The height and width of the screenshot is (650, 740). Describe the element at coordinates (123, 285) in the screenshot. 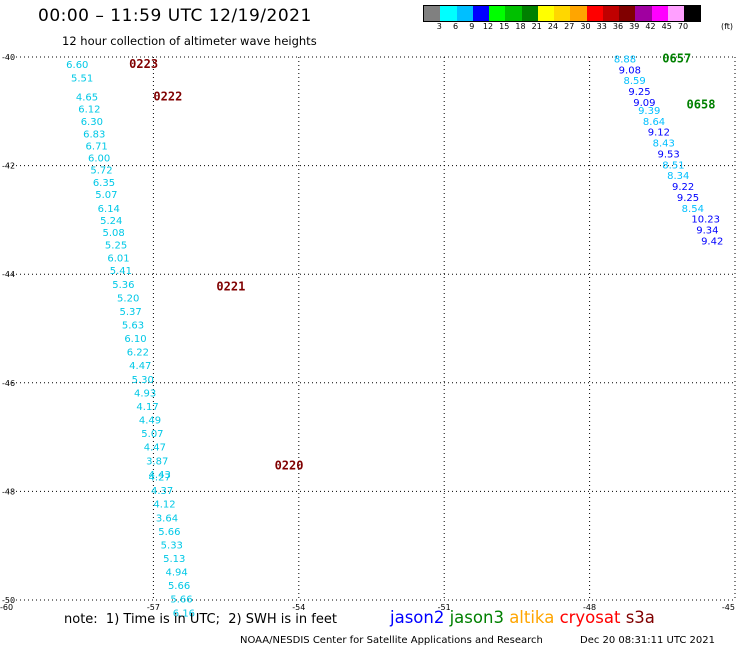

I see `swh-value: 5.36` at that location.